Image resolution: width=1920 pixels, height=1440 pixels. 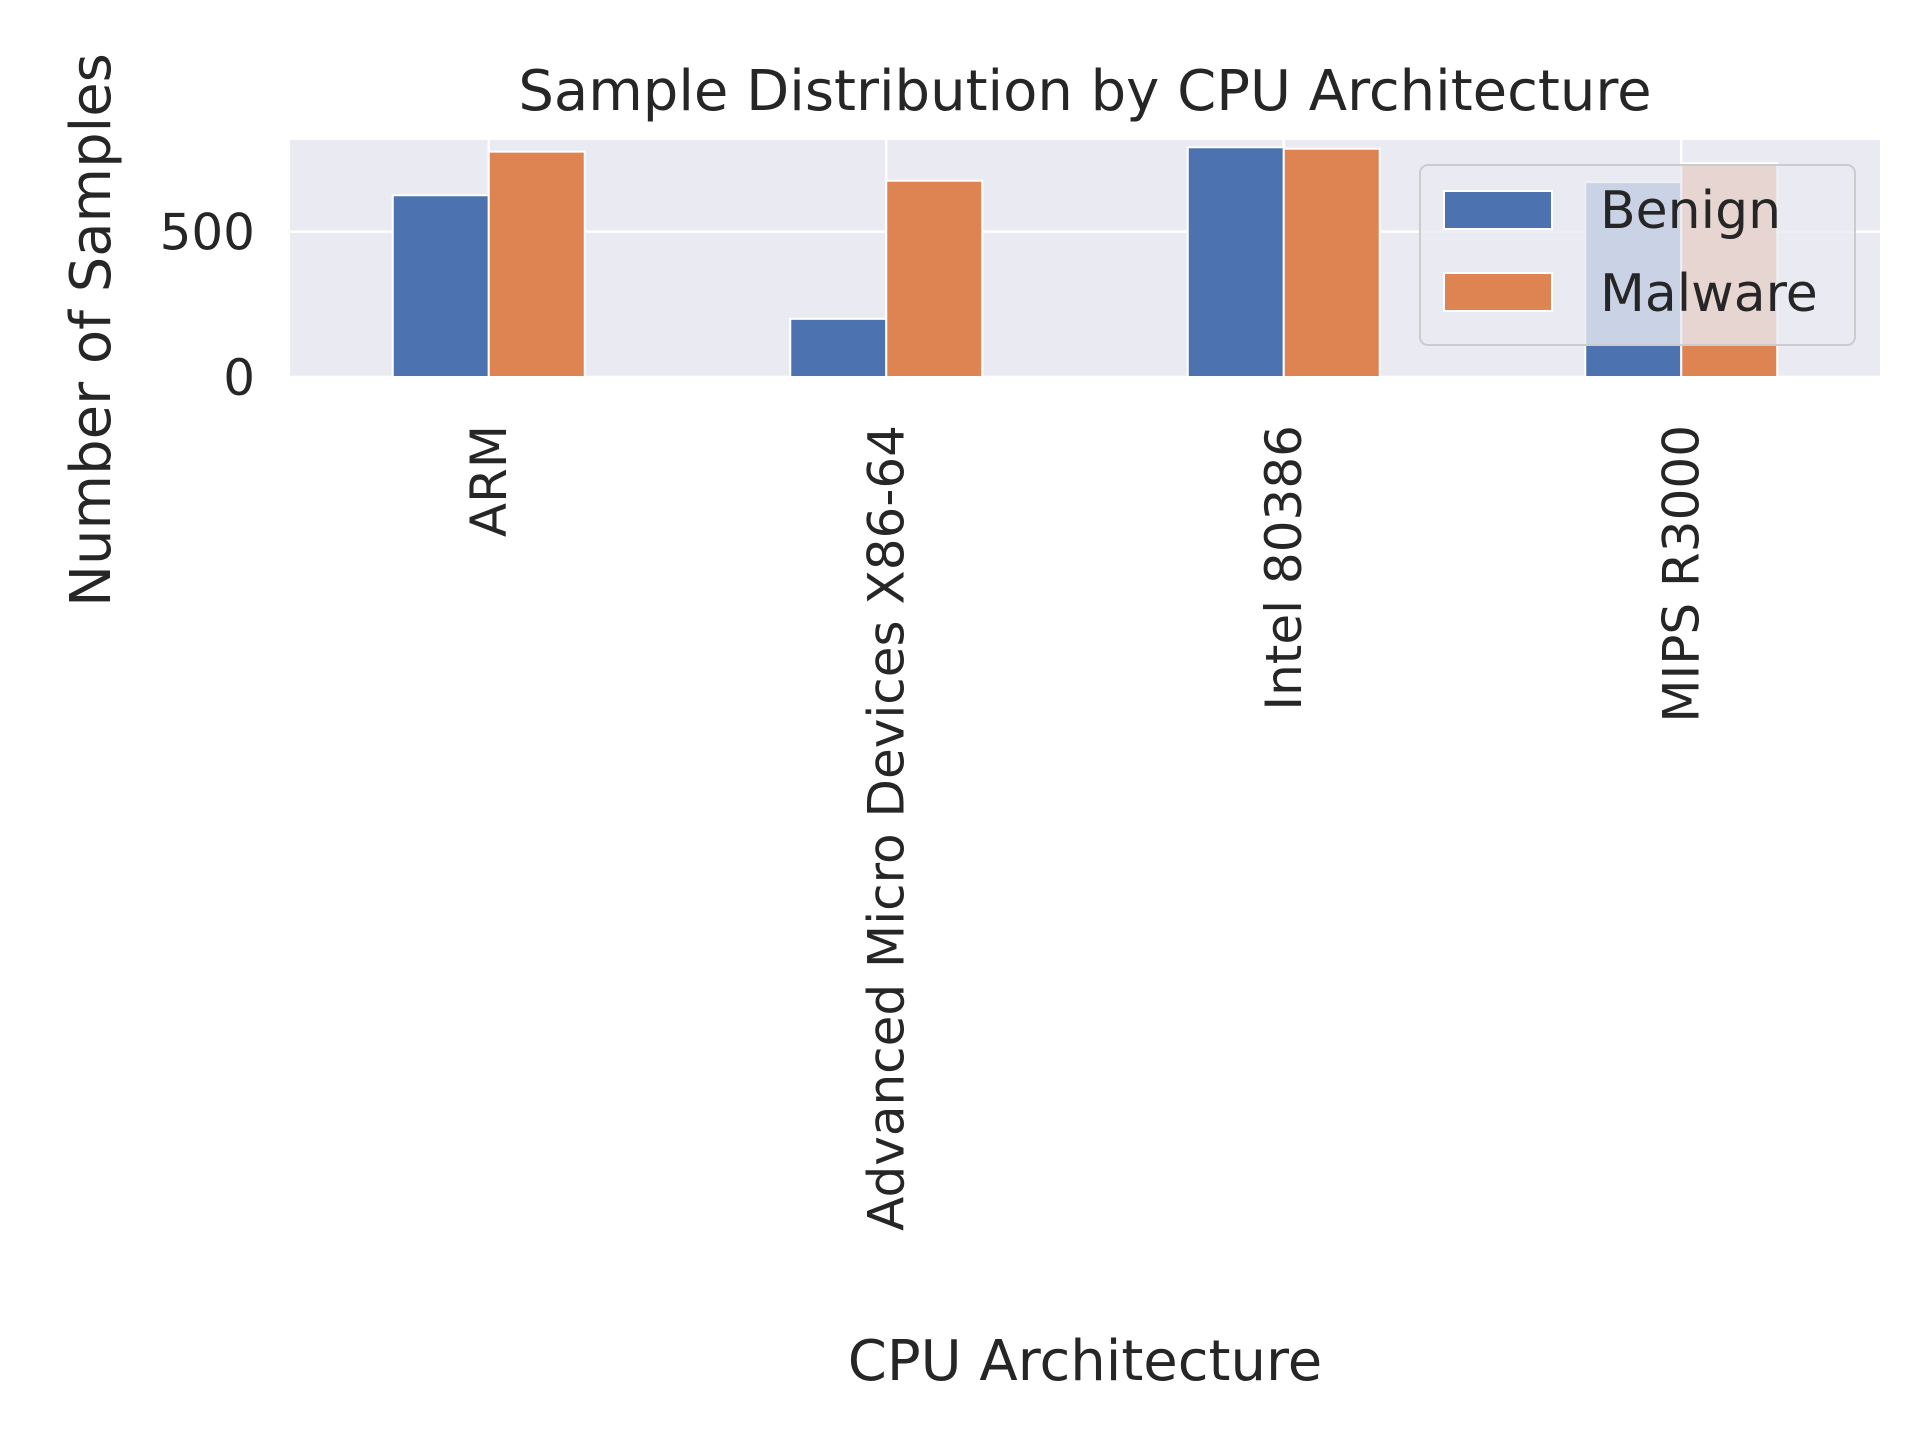 I want to click on y-tick-label: 0, so click(x=239, y=378).